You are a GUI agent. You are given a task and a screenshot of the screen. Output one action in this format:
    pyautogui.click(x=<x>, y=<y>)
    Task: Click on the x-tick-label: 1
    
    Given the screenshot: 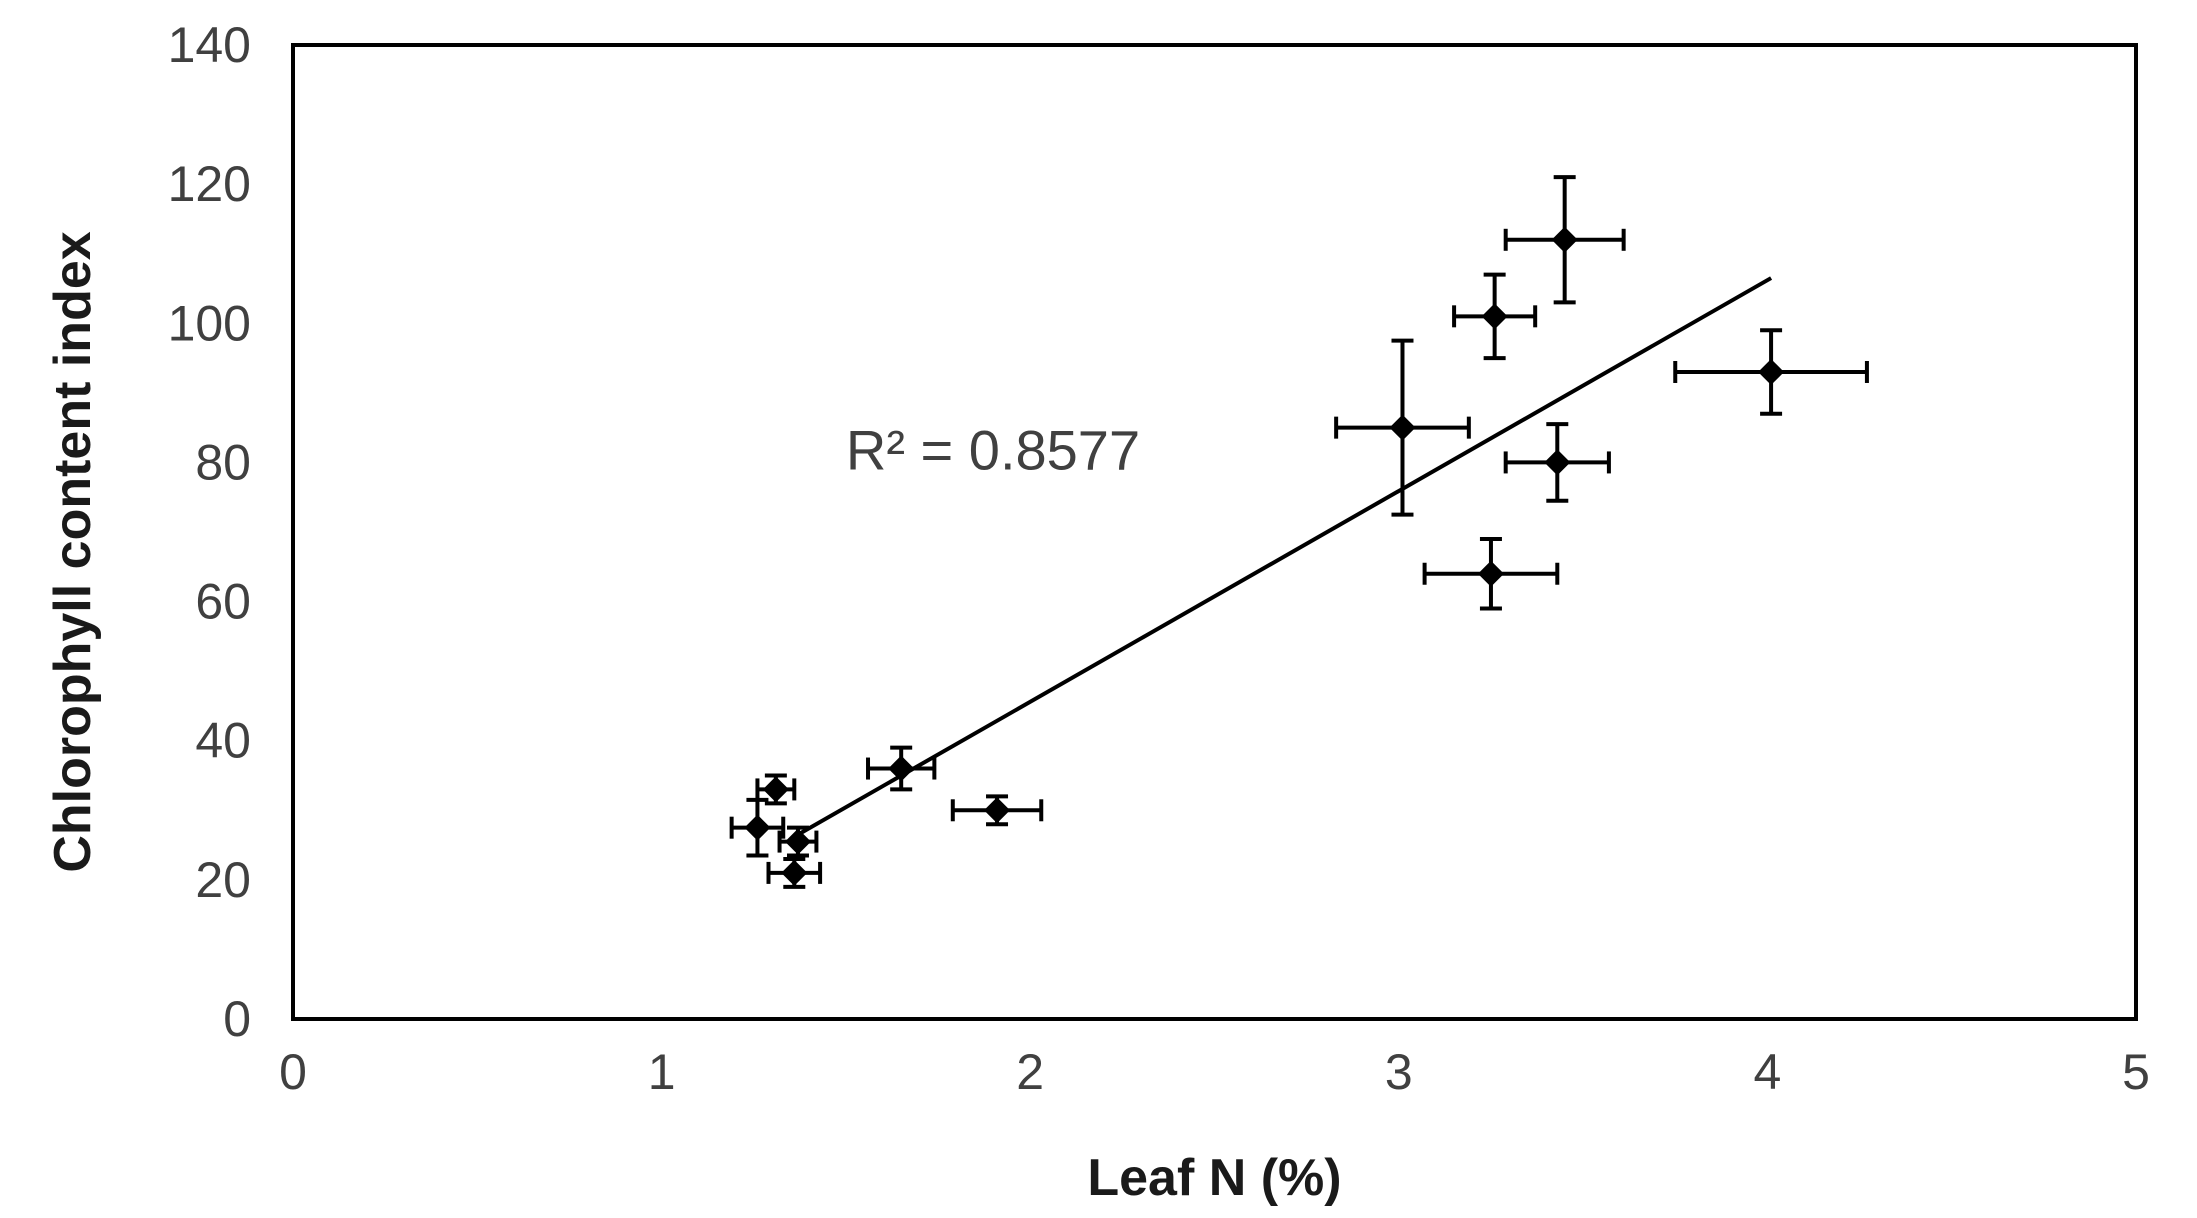 What is the action you would take?
    pyautogui.click(x=662, y=1072)
    